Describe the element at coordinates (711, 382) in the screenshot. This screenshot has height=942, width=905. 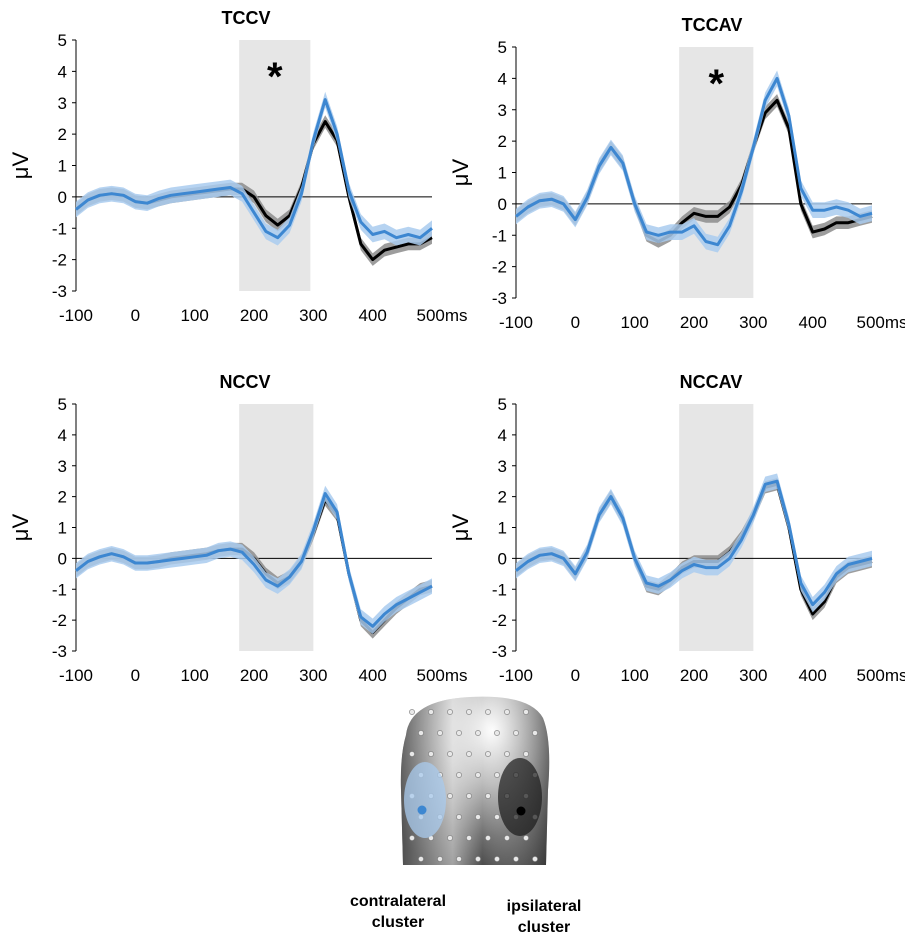
I see `panel-title: NCCAV` at that location.